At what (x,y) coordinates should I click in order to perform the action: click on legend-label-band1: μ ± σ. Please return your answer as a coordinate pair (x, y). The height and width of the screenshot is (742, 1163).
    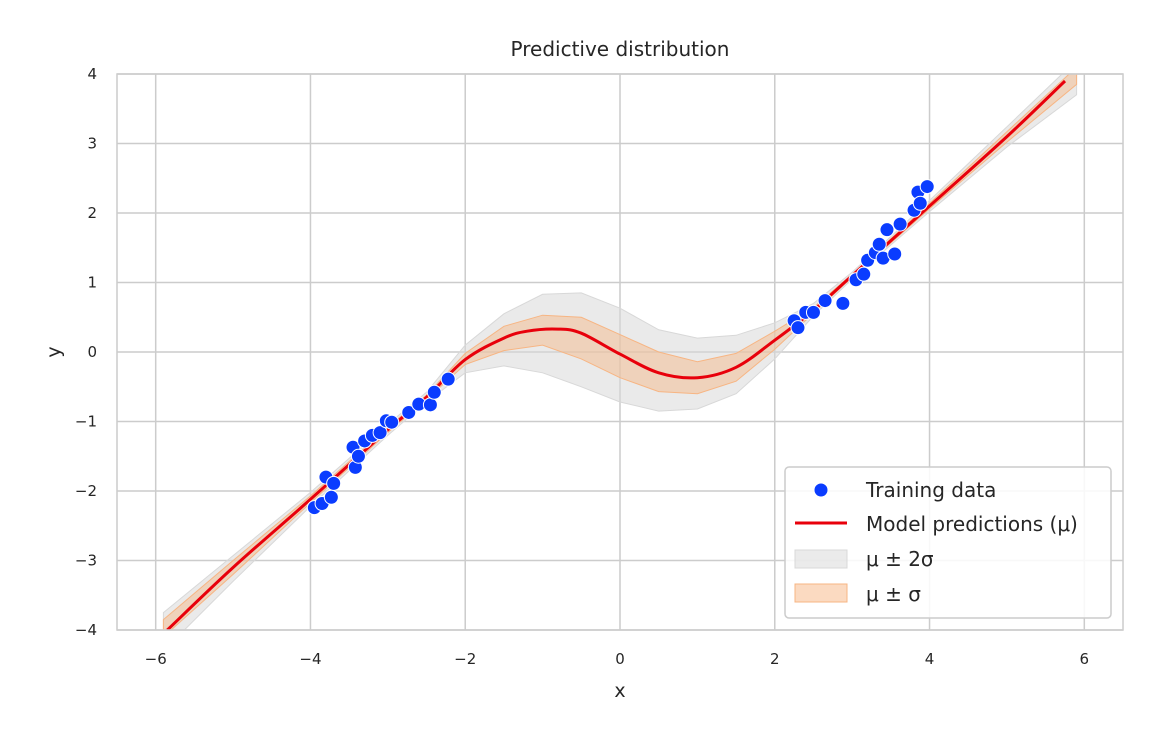
    Looking at the image, I should click on (893, 594).